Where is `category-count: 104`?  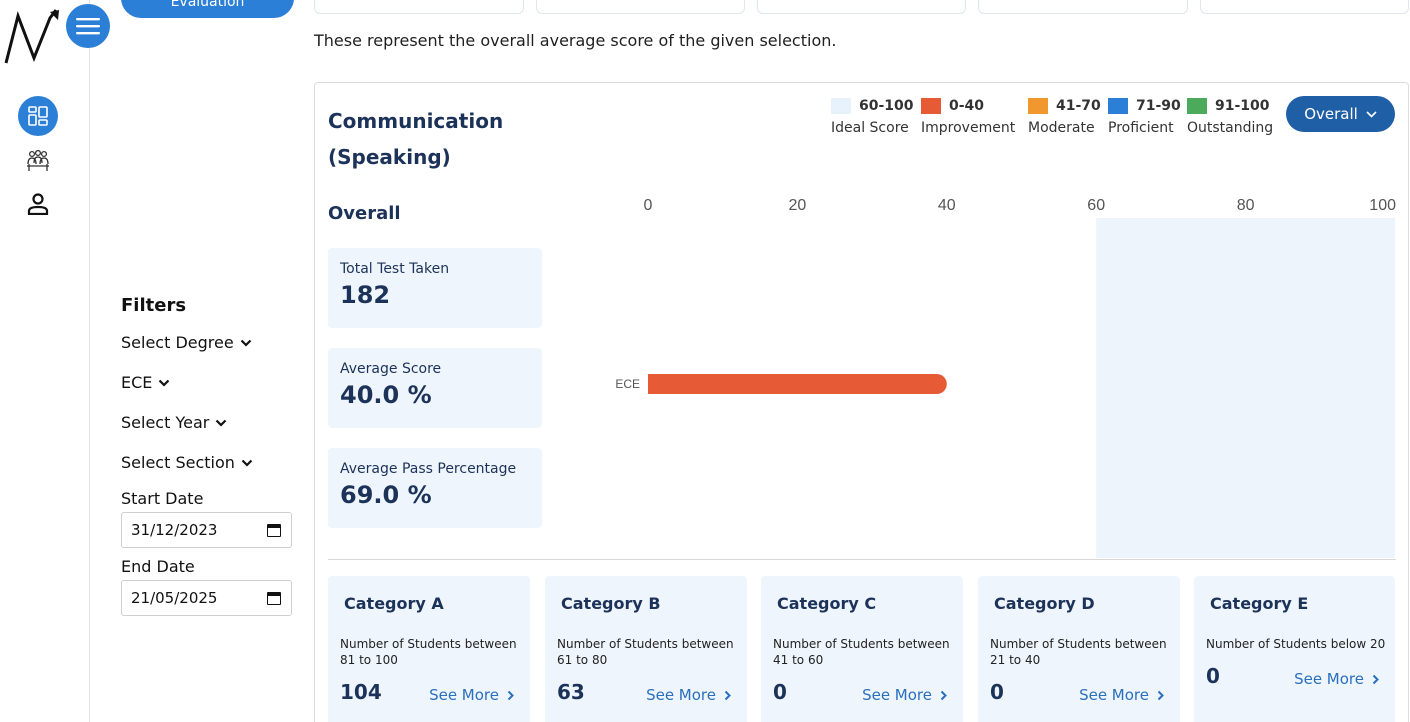 category-count: 104 is located at coordinates (361, 692).